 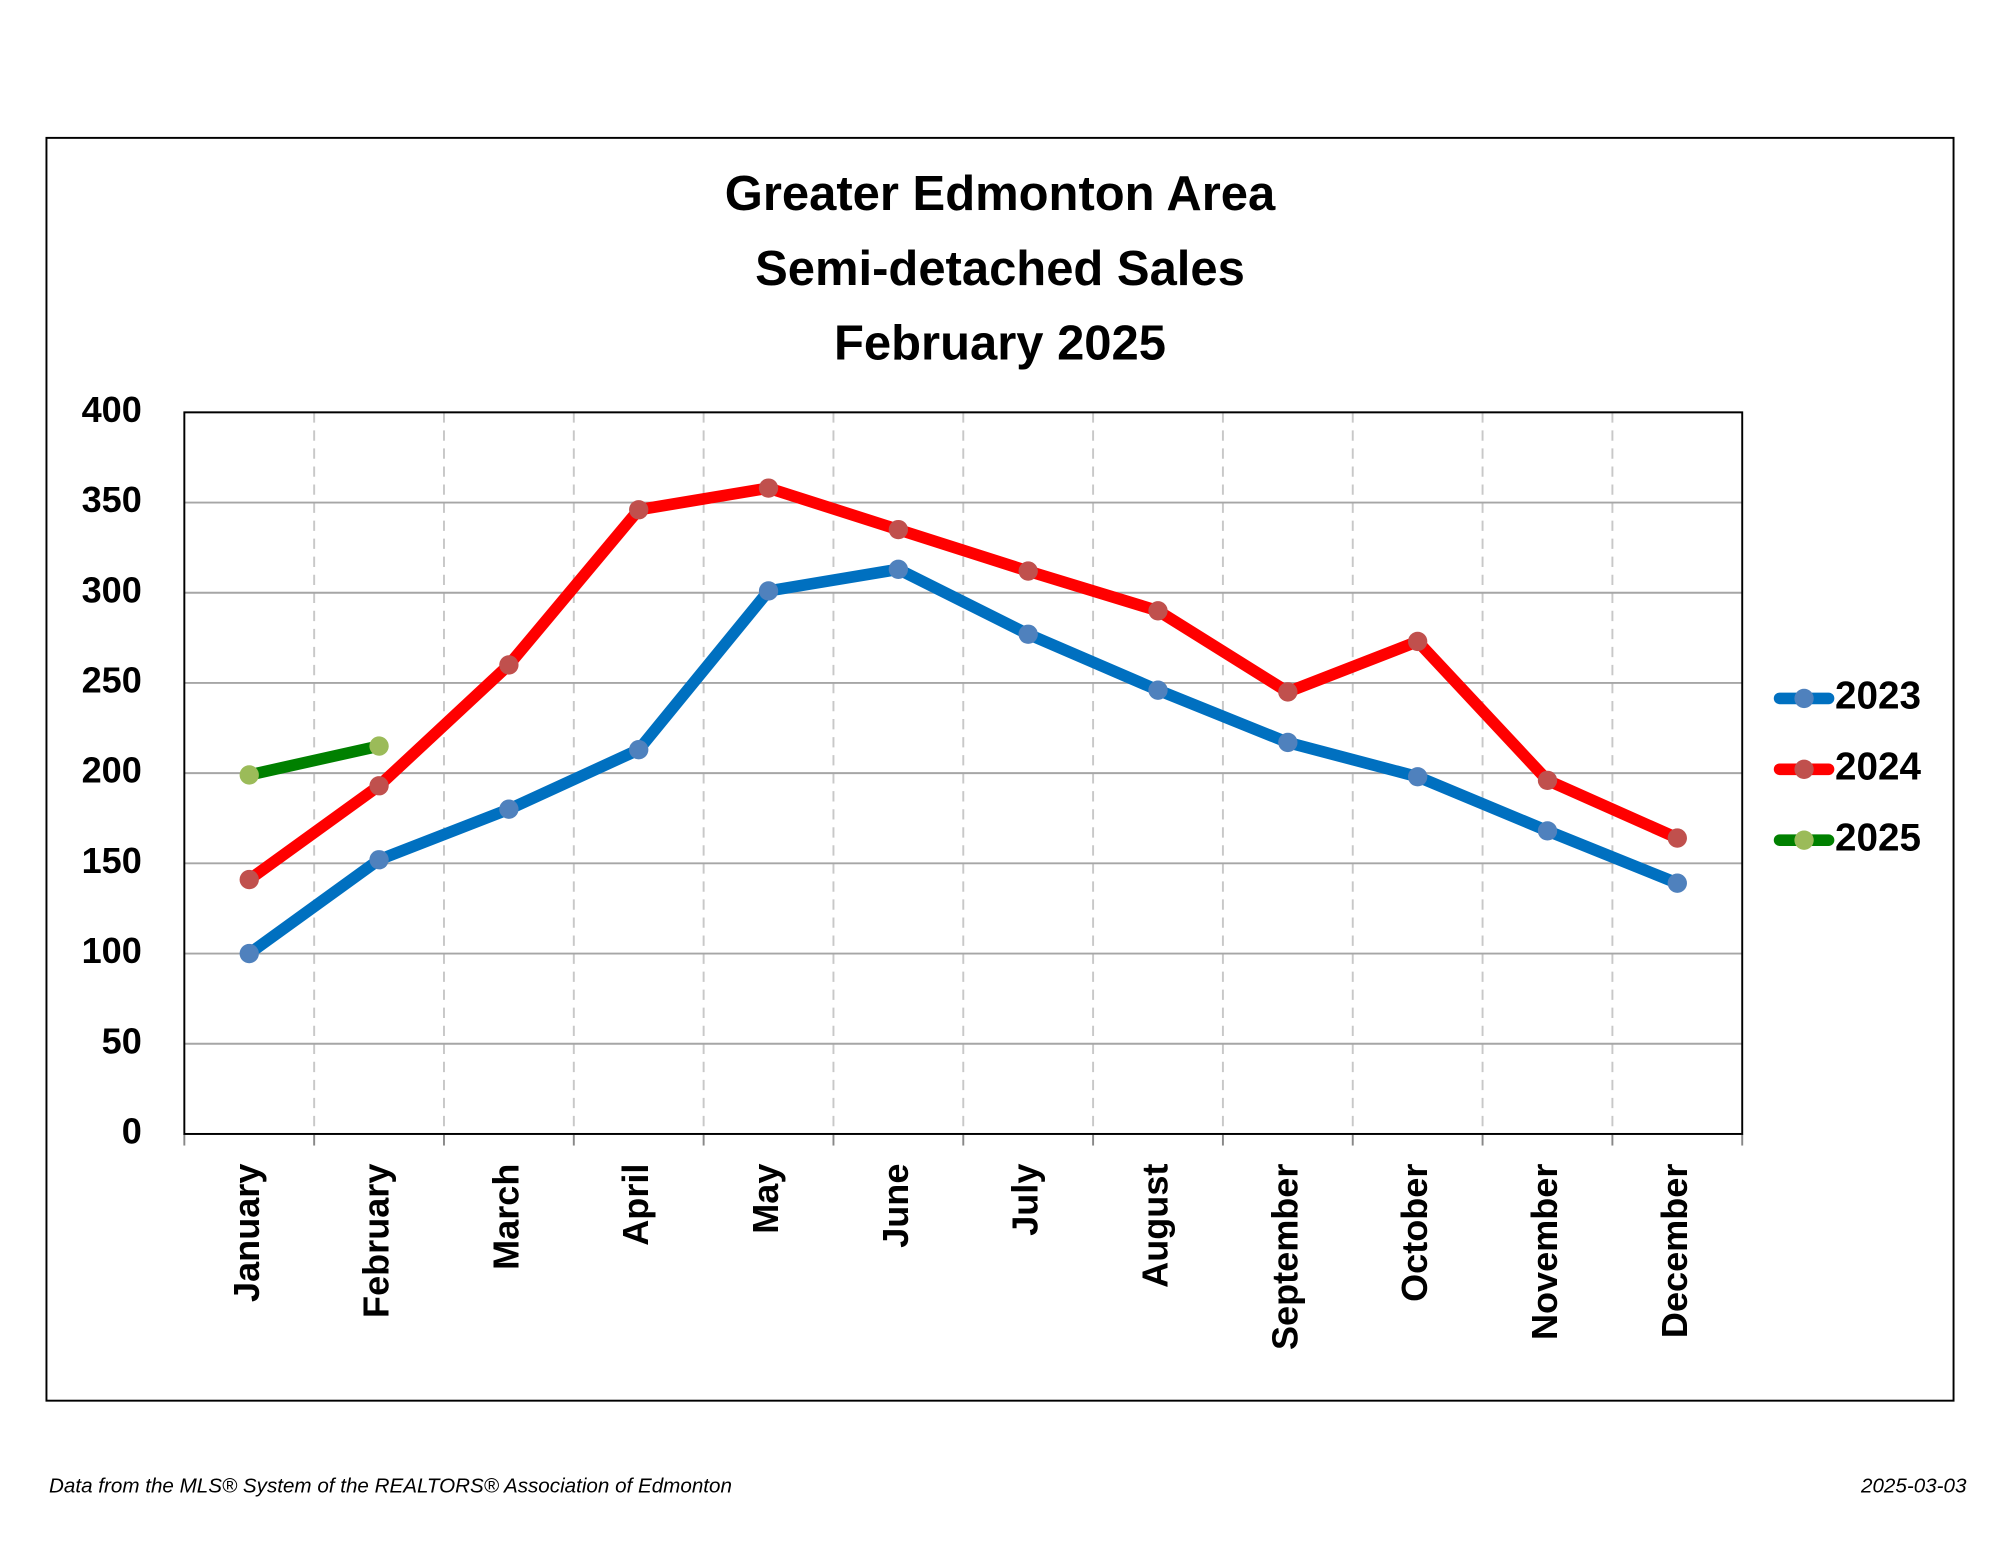 I want to click on date-note: 2025-03-03, so click(x=1913, y=1485).